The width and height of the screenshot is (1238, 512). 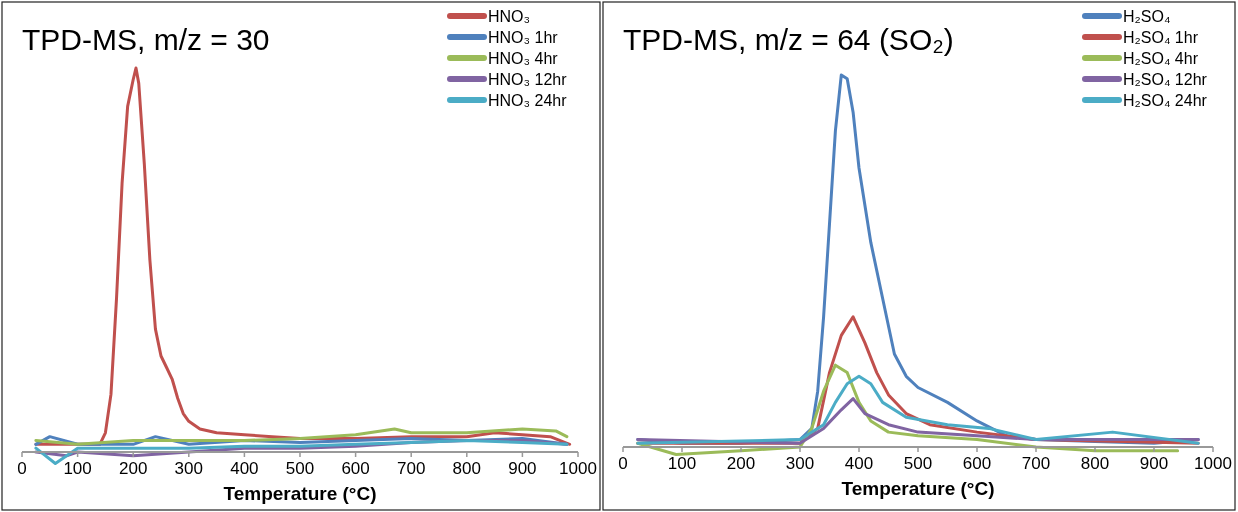 What do you see at coordinates (528, 79) in the screenshot?
I see `legend-label: HNO₃ 12hr` at bounding box center [528, 79].